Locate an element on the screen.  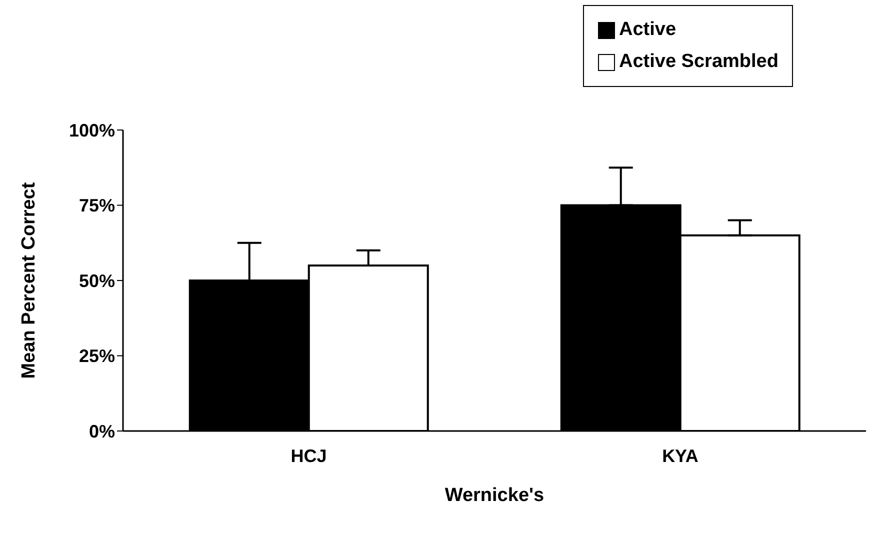
legend-label: Active Scrambled is located at coordinates (698, 62).